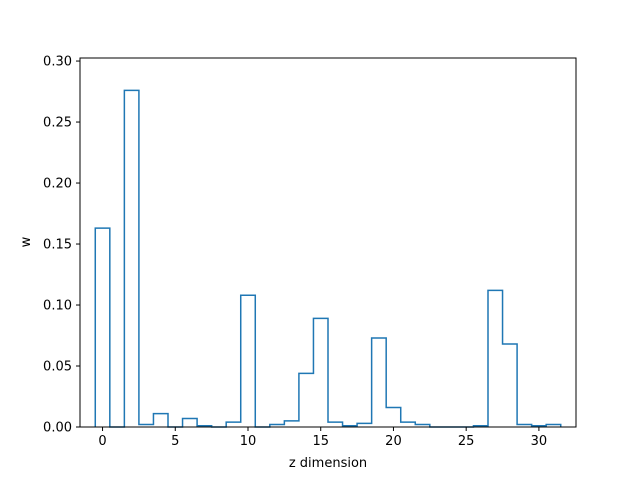 The image size is (640, 480). What do you see at coordinates (175, 441) in the screenshot?
I see `x-tick-label: 5` at bounding box center [175, 441].